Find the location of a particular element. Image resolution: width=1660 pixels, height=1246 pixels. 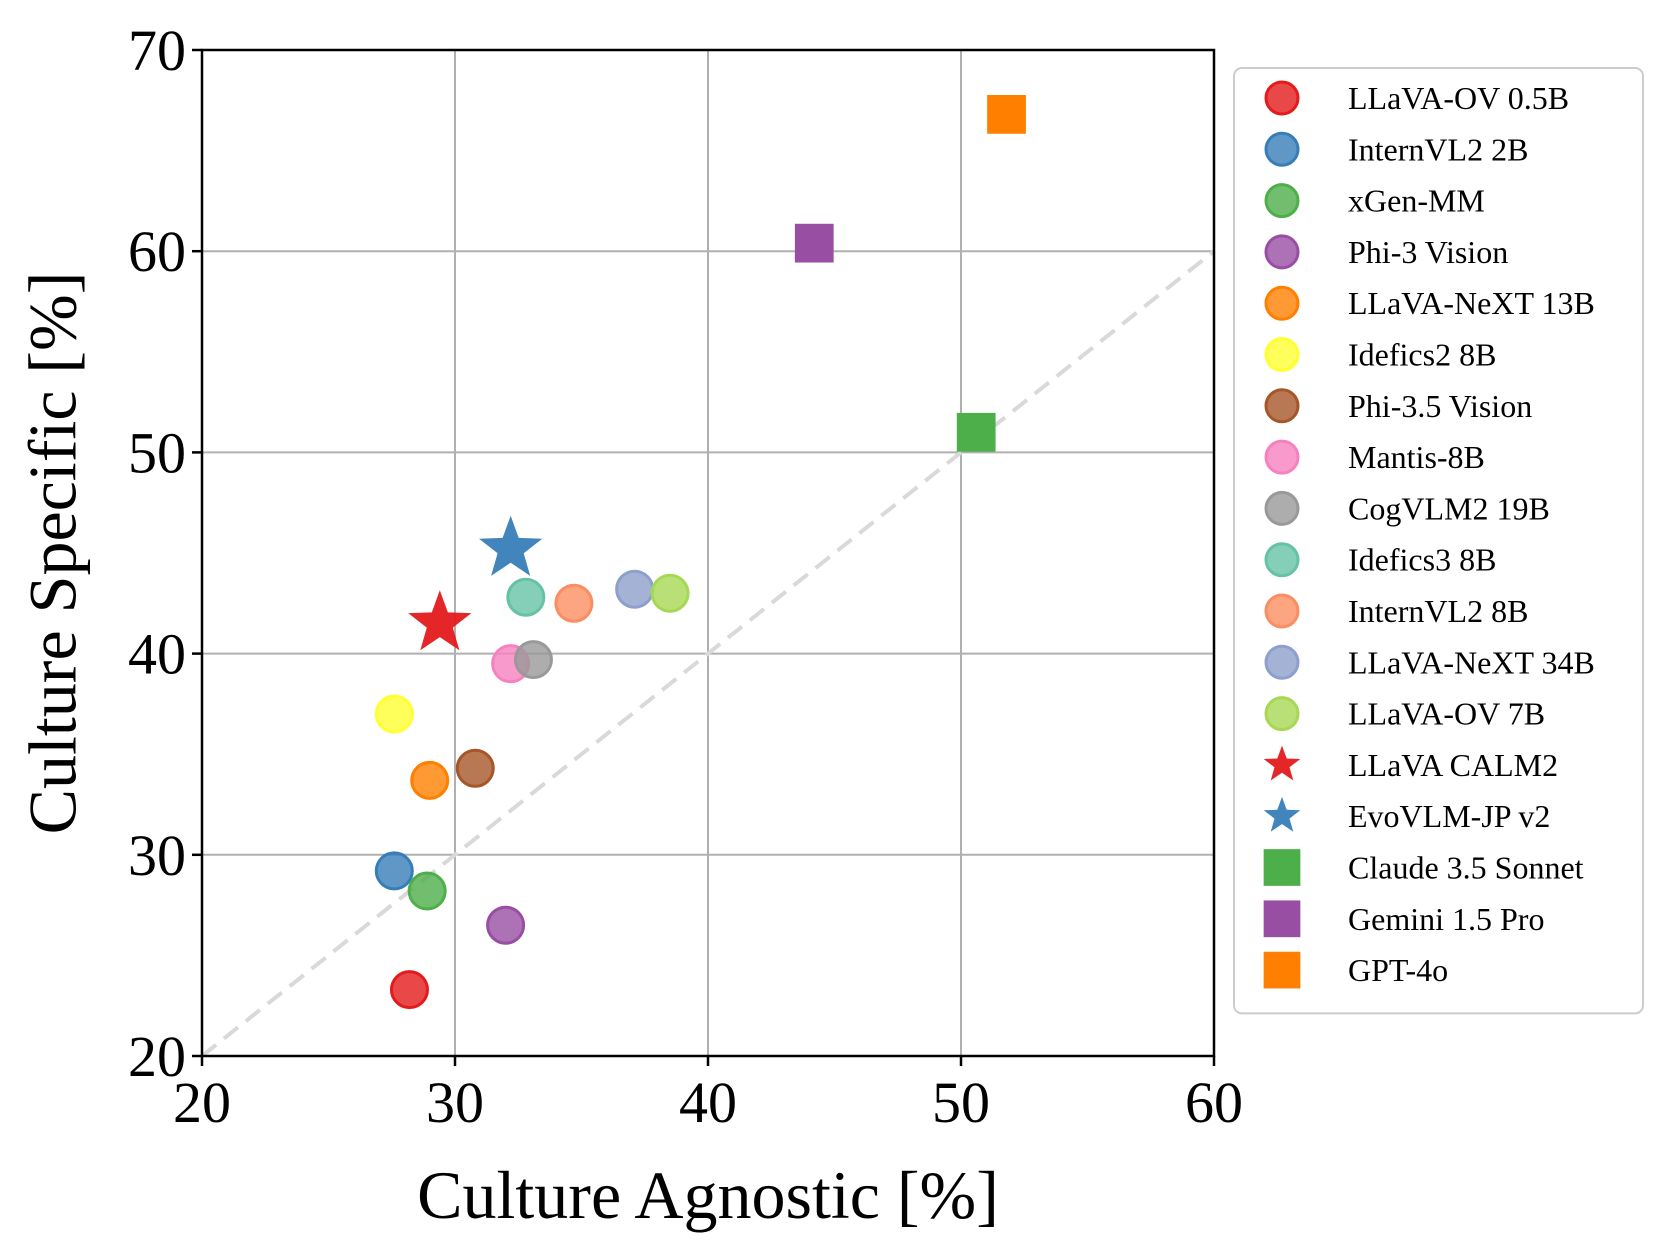

legend-label-llava-calm2: LLaVA CALM2 is located at coordinates (1453, 765).